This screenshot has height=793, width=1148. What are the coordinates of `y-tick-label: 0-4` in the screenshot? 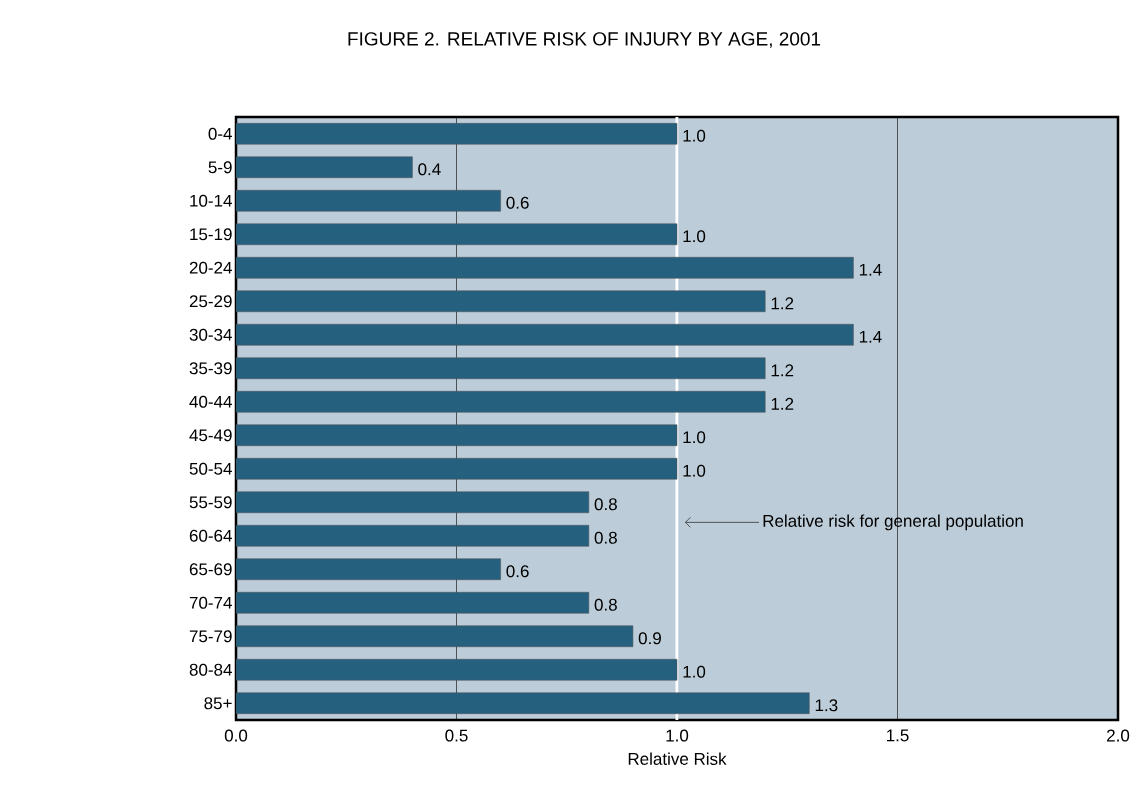 It's located at (220, 133).